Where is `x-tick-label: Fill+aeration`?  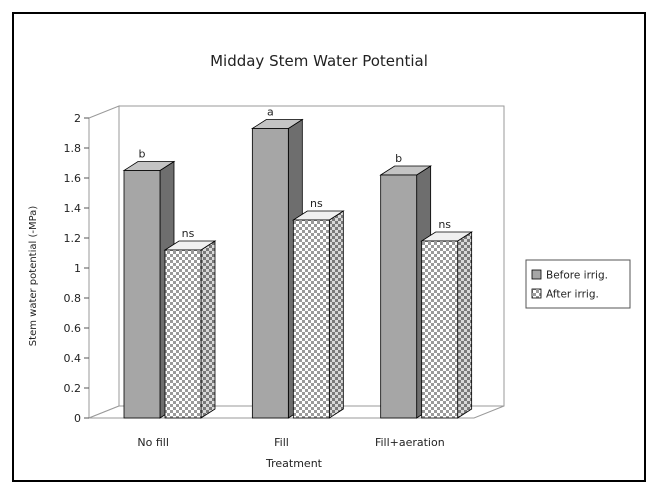
x-tick-label: Fill+aeration is located at coordinates (410, 442).